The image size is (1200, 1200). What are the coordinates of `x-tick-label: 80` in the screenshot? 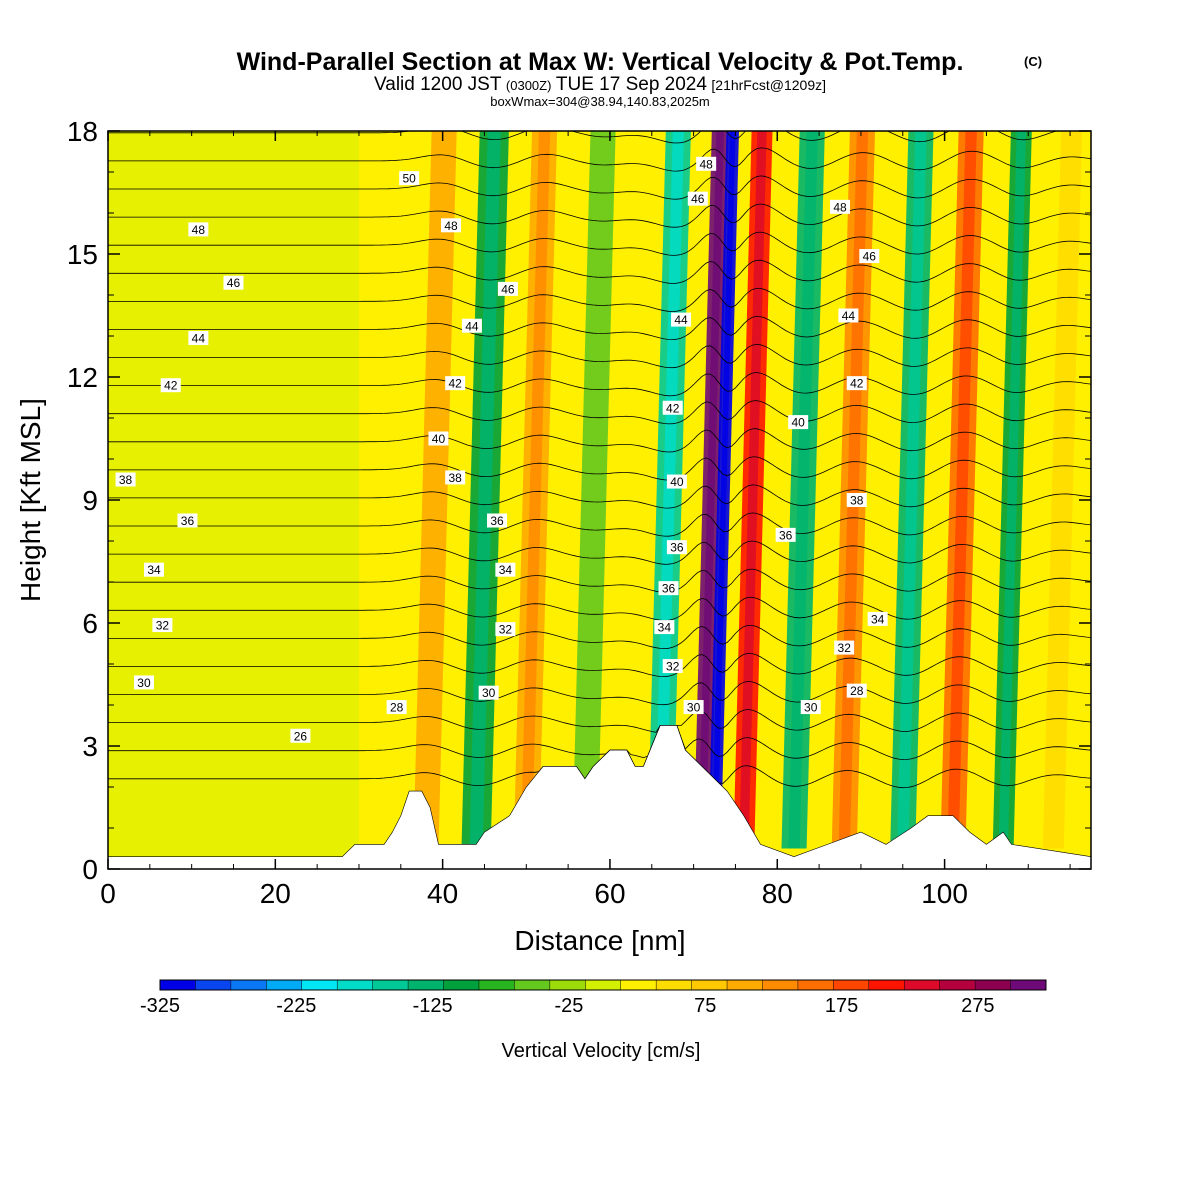 It's located at (777, 893).